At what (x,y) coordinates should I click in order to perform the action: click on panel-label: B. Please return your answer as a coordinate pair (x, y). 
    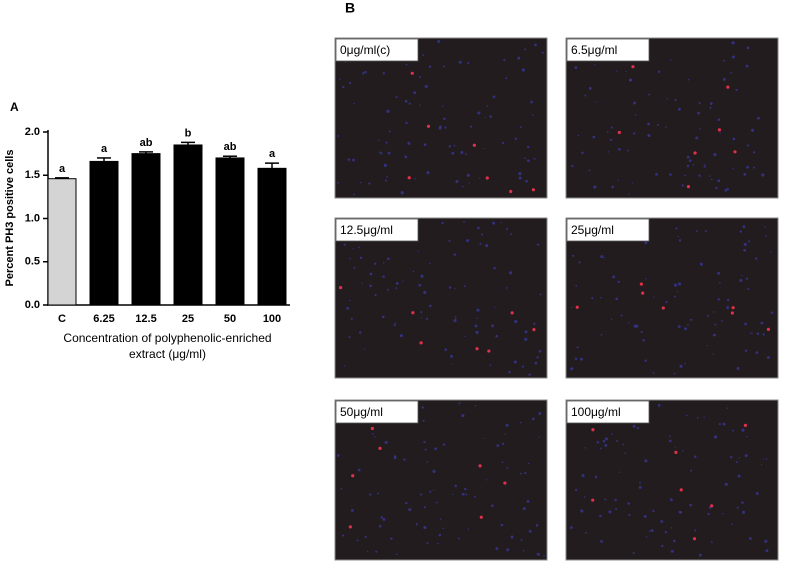
    Looking at the image, I should click on (350, 8).